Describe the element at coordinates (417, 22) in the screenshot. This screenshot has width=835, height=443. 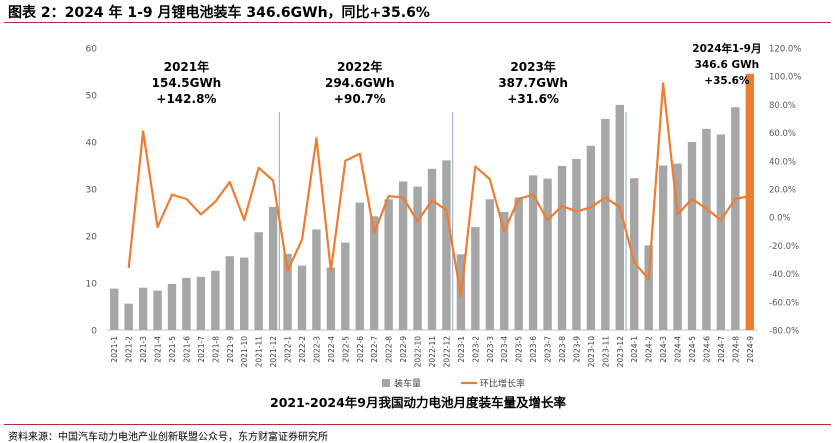
I see `title-rule` at that location.